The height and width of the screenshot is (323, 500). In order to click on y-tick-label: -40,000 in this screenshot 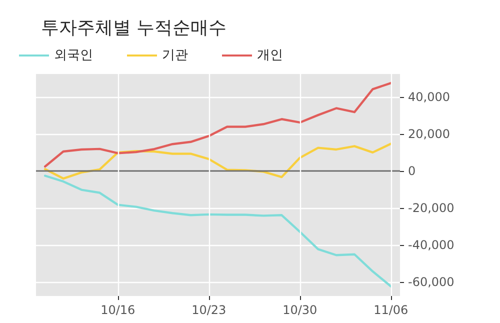, I will do `click(431, 245)`.